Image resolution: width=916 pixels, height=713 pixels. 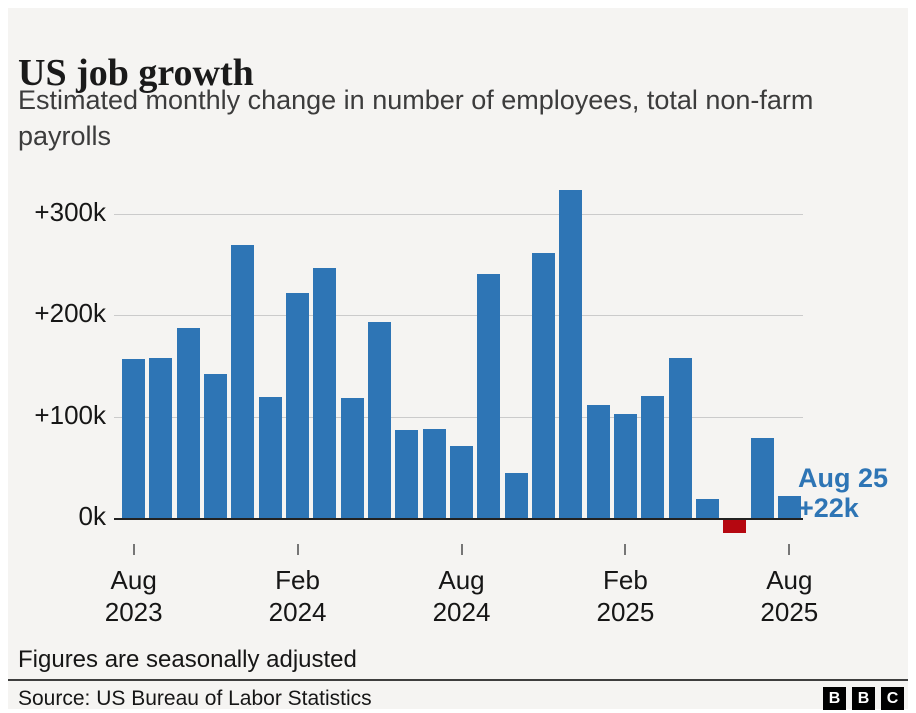 I want to click on bar-may-2025, so click(x=707, y=508).